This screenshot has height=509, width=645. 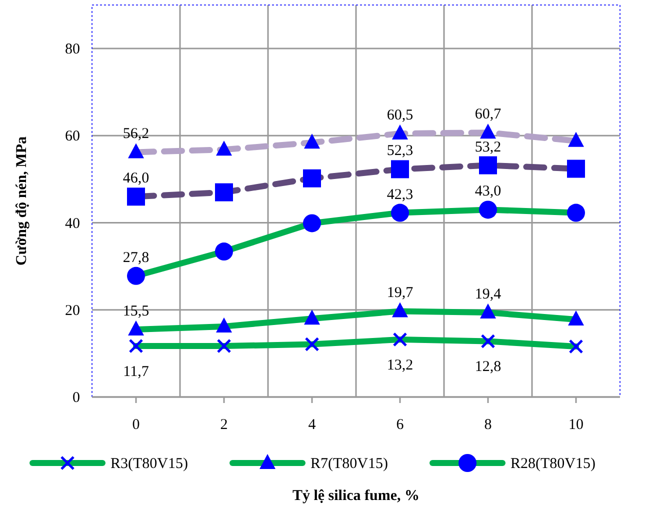 I want to click on legend-label: R3(T80V15), so click(x=149, y=464).